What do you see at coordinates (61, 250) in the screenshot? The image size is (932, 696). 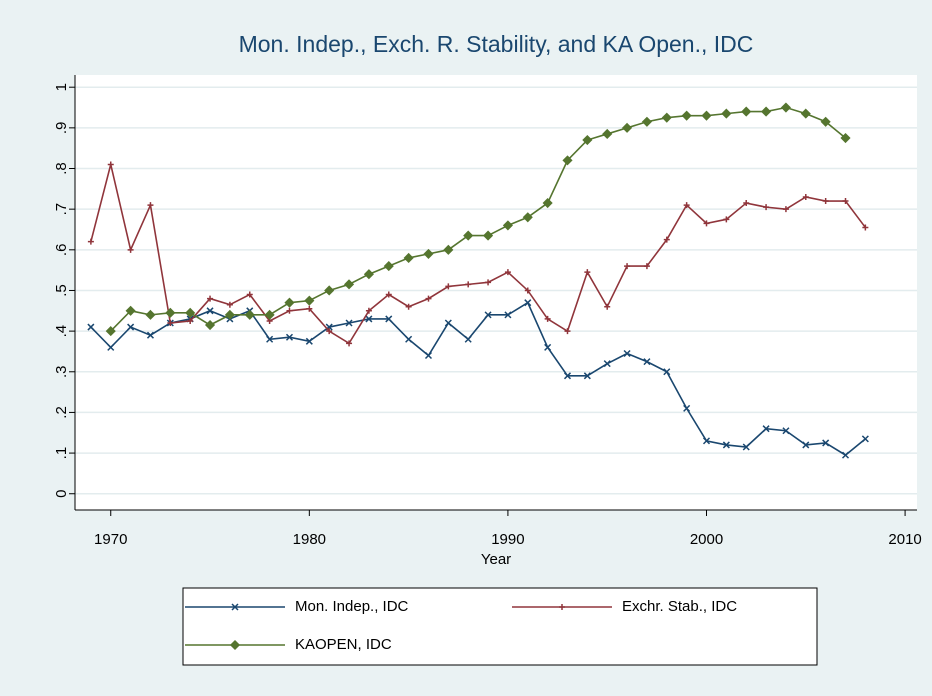 I see `y-tick-label: .6` at bounding box center [61, 250].